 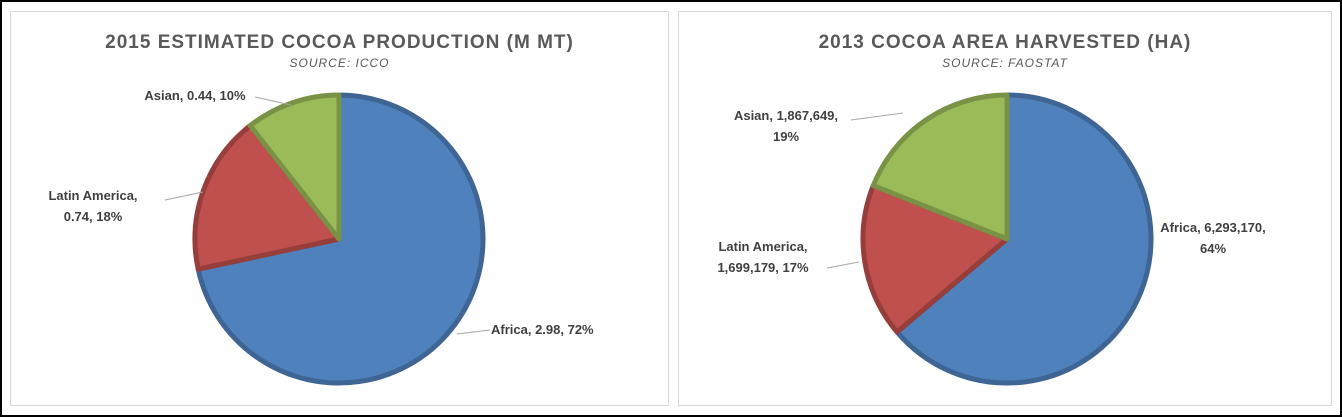 I want to click on chart-subtitle: SOURCE: FAOSTAT, so click(x=1005, y=63).